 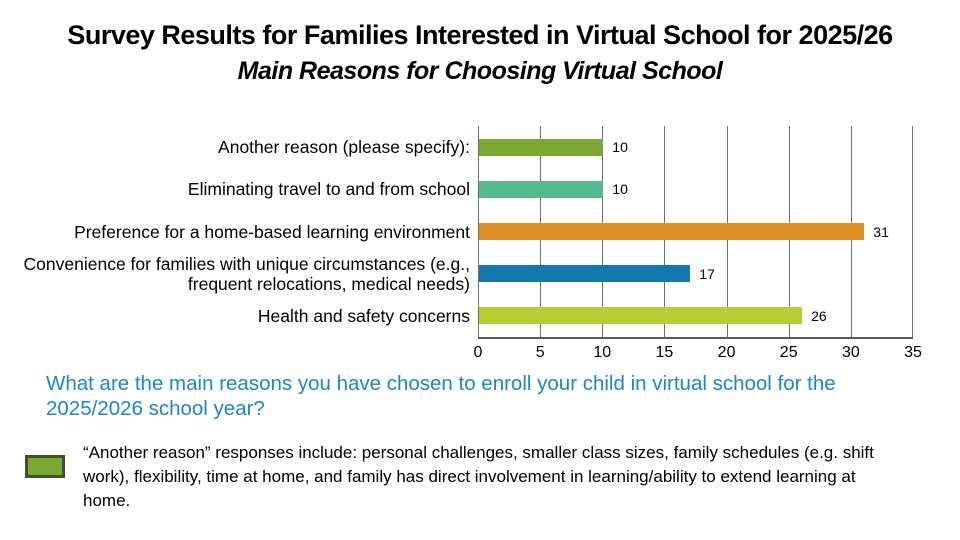 What do you see at coordinates (850, 352) in the screenshot?
I see `x-tick-label-30: 30` at bounding box center [850, 352].